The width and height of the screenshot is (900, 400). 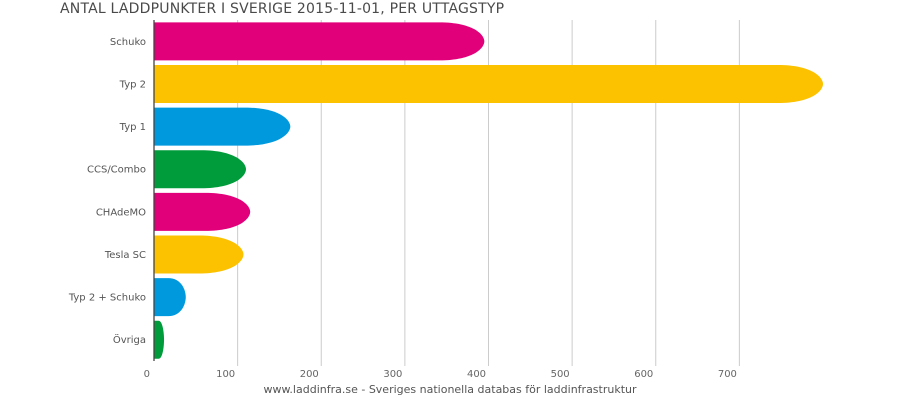 I want to click on category-label: CHAdeMO, so click(x=121, y=212).